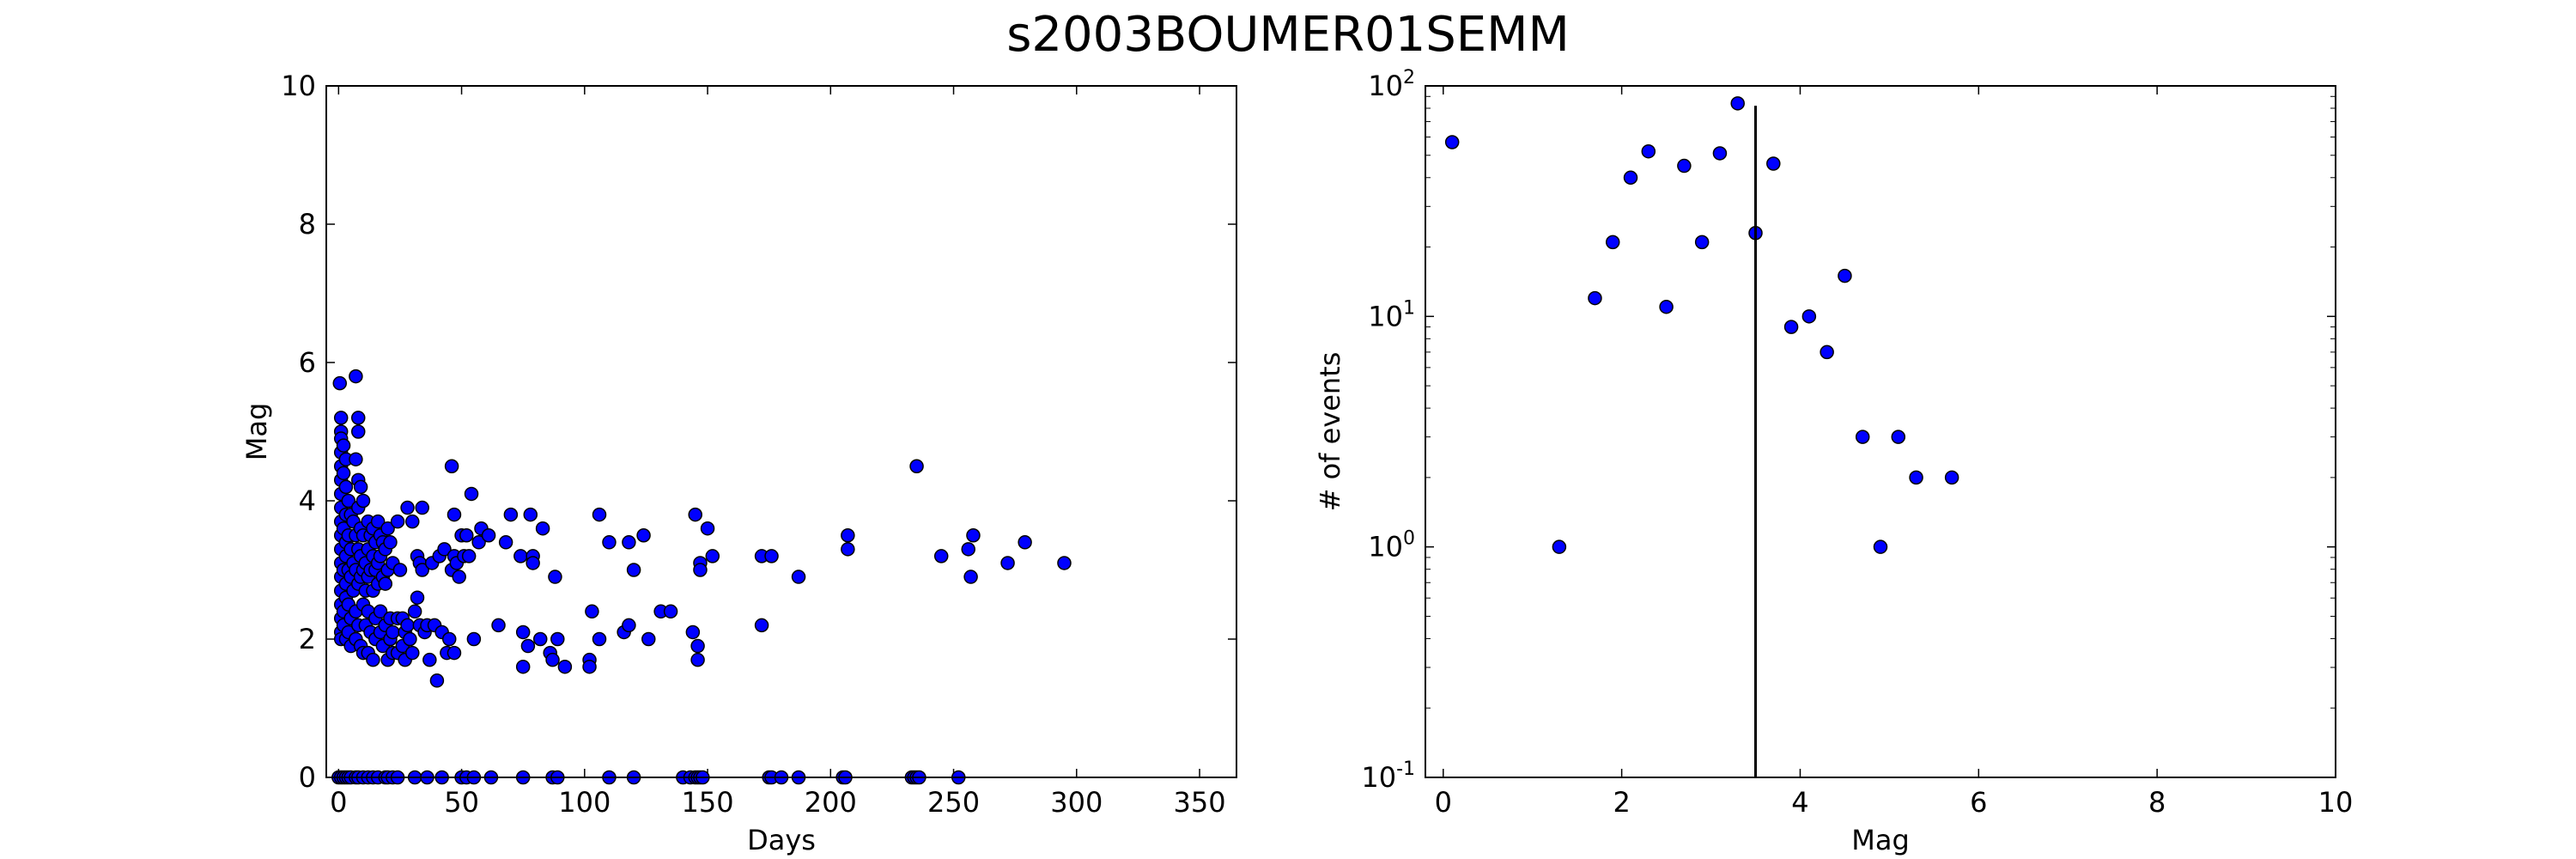 This screenshot has width=2576, height=859. What do you see at coordinates (461, 803) in the screenshot?
I see `x-tick-label: 50` at bounding box center [461, 803].